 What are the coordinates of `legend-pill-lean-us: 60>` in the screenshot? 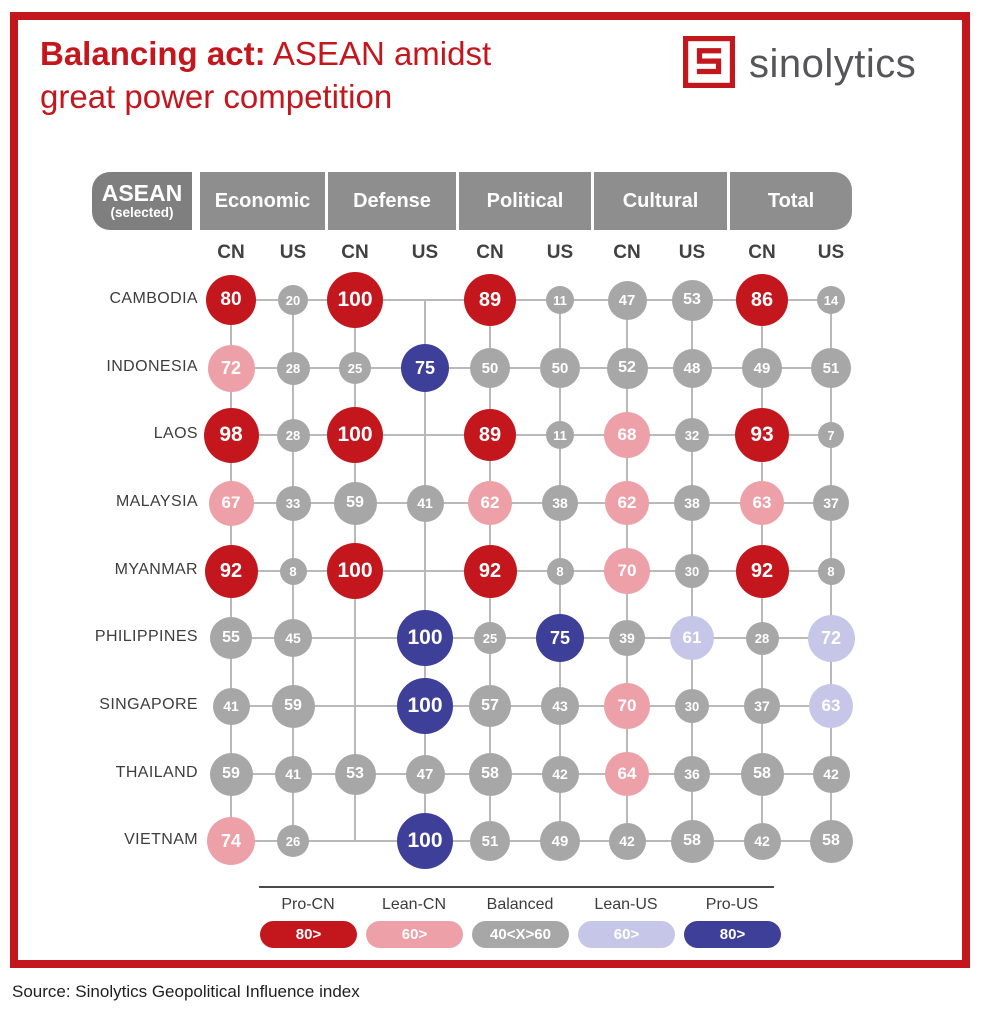 It's located at (626, 934).